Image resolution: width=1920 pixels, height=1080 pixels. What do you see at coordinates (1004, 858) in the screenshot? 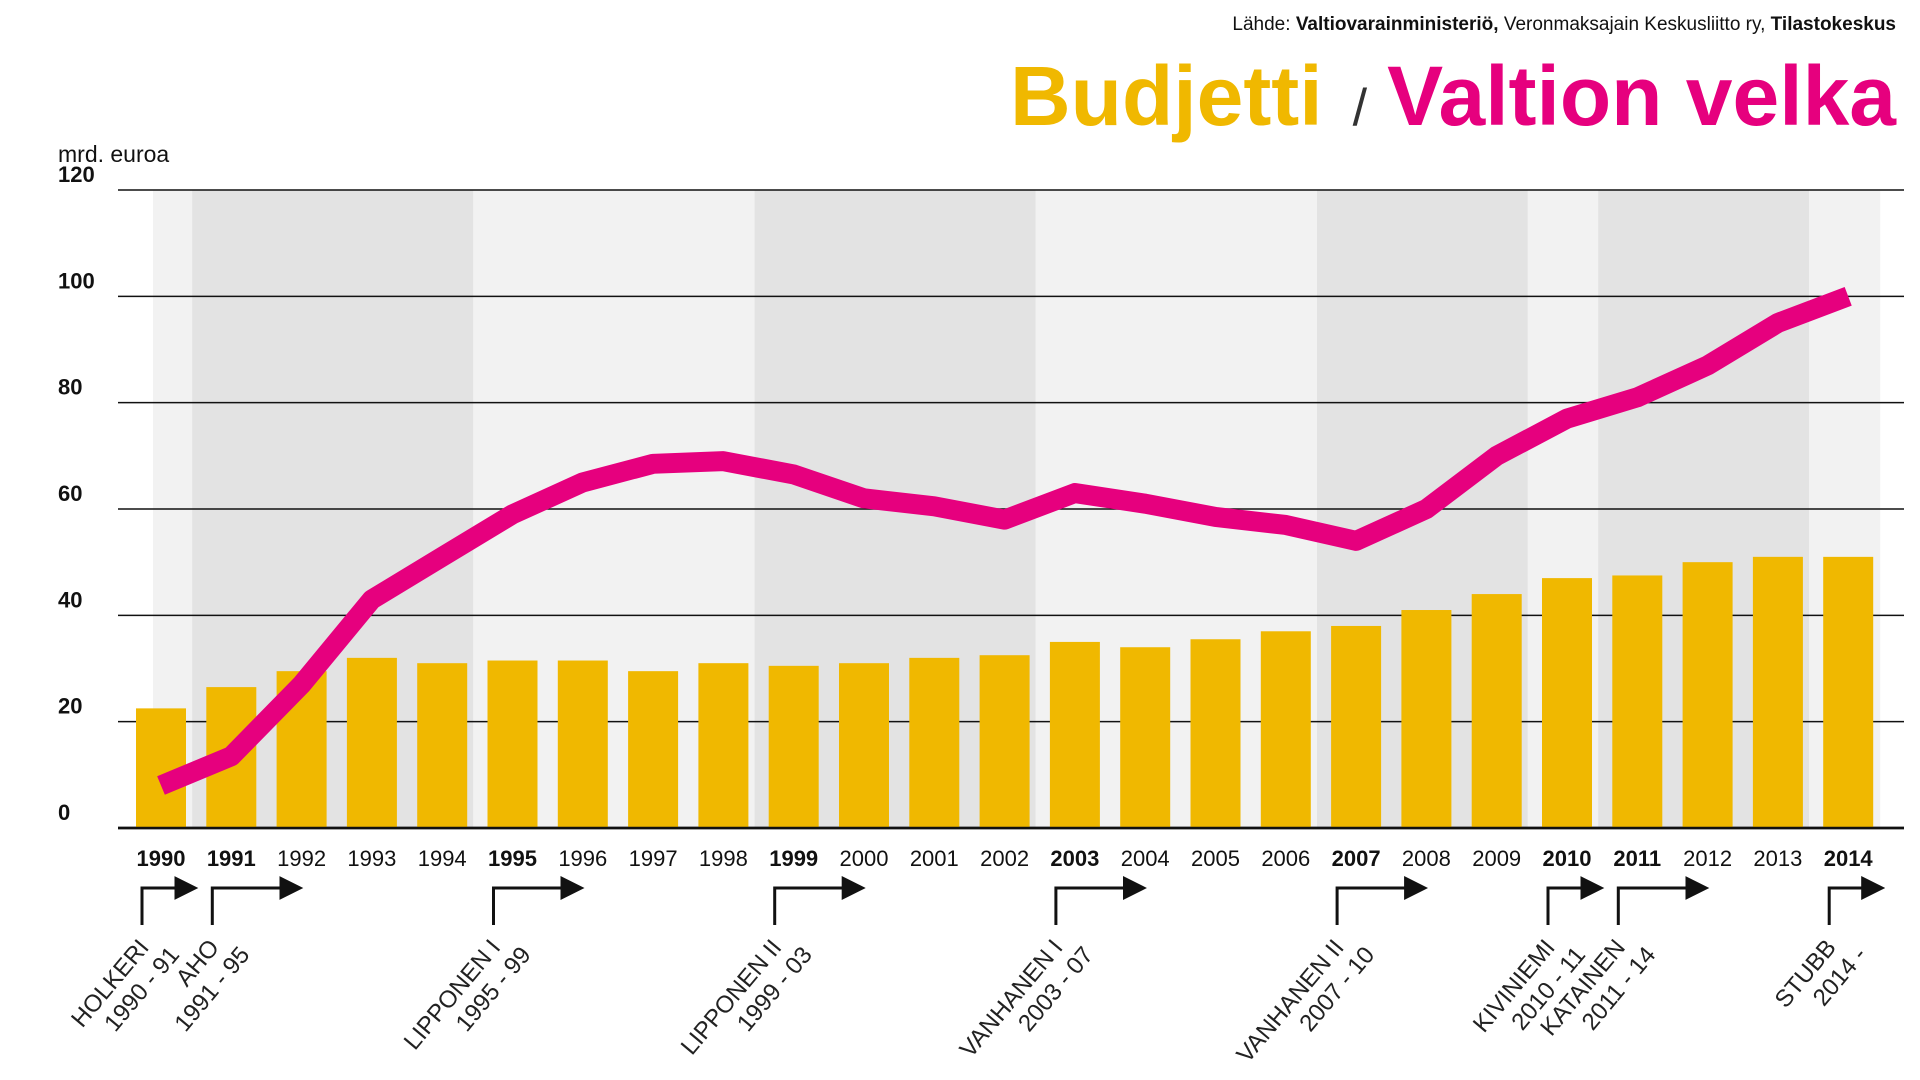
I see `x-tick-label: 2002` at bounding box center [1004, 858].